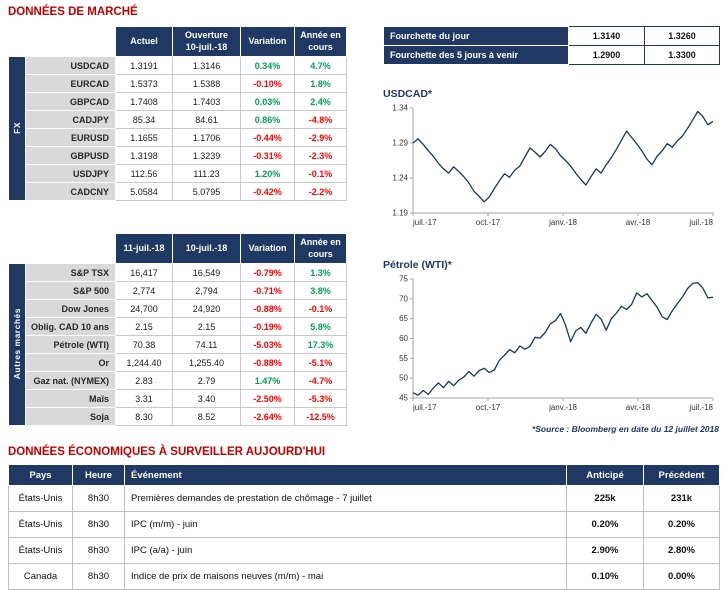 The width and height of the screenshot is (727, 590). I want to click on table-row: EURUSD 1.1655 1.1706 -0.44% -2.9%, so click(178, 137).